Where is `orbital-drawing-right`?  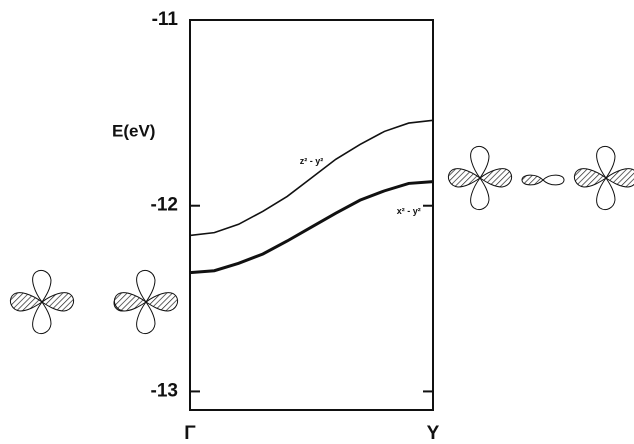
orbital-drawing-right is located at coordinates (540, 178).